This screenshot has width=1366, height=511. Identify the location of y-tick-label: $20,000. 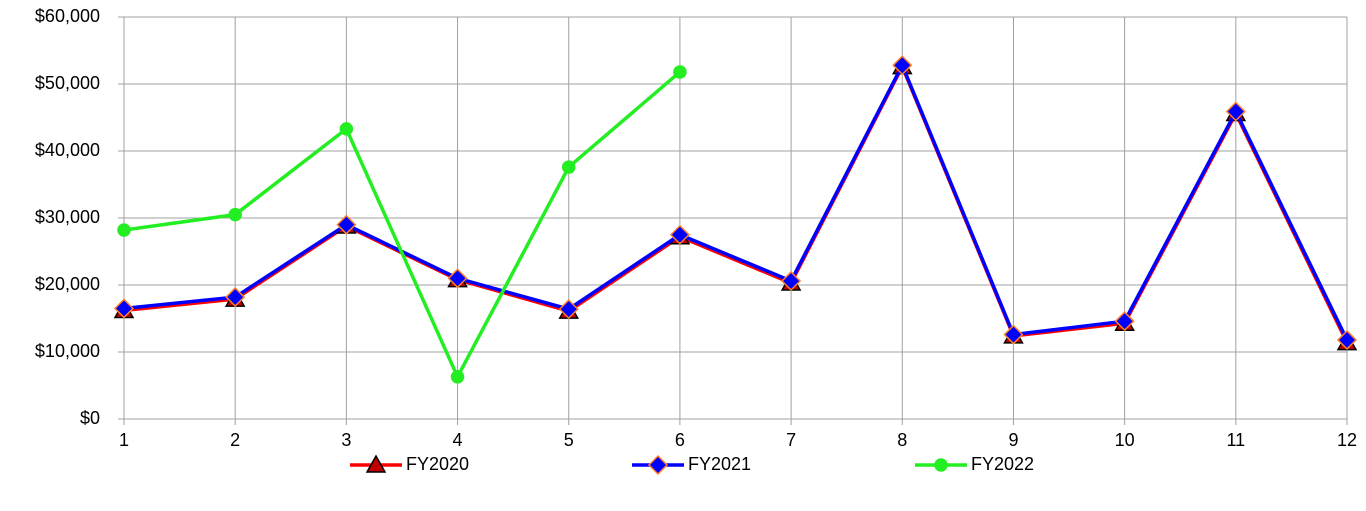
(67, 284).